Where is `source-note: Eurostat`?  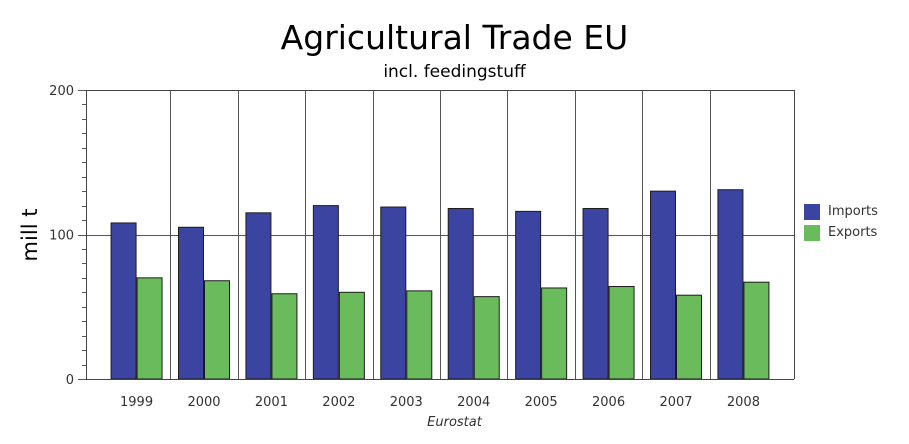
source-note: Eurostat is located at coordinates (454, 422).